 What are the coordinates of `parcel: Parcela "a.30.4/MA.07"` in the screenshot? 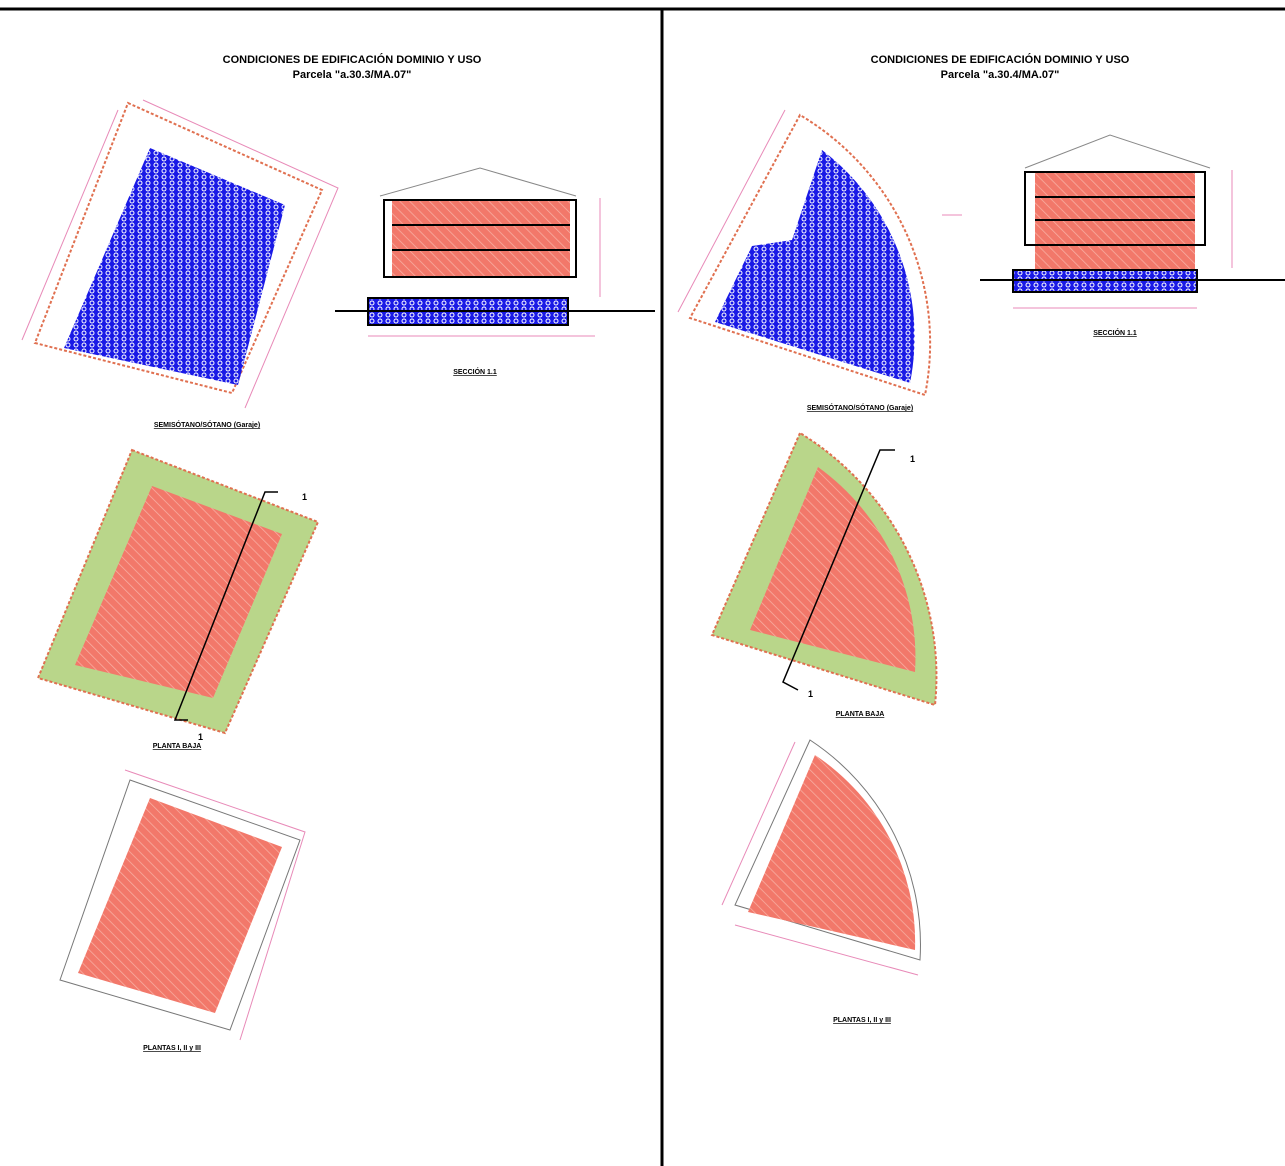 It's located at (1000, 75).